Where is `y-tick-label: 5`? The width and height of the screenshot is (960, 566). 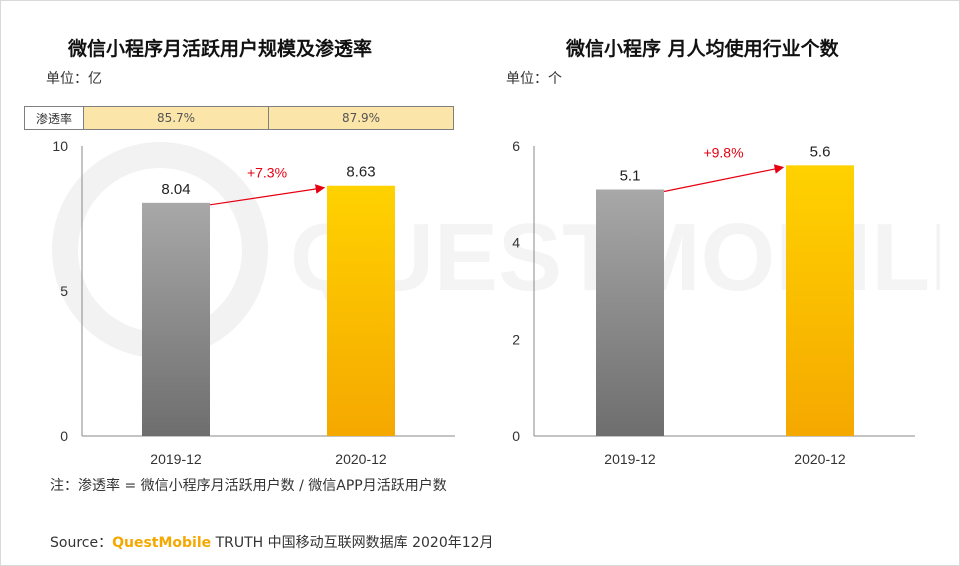 y-tick-label: 5 is located at coordinates (64, 291).